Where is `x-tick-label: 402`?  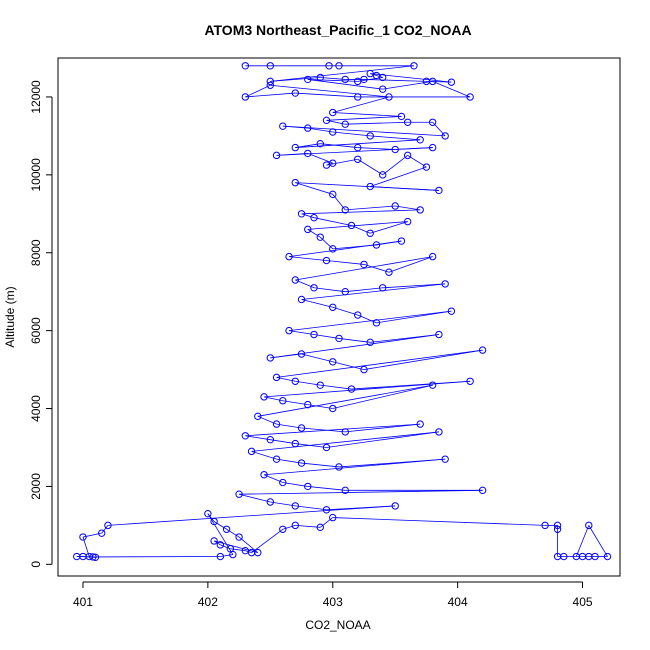 x-tick-label: 402 is located at coordinates (208, 602).